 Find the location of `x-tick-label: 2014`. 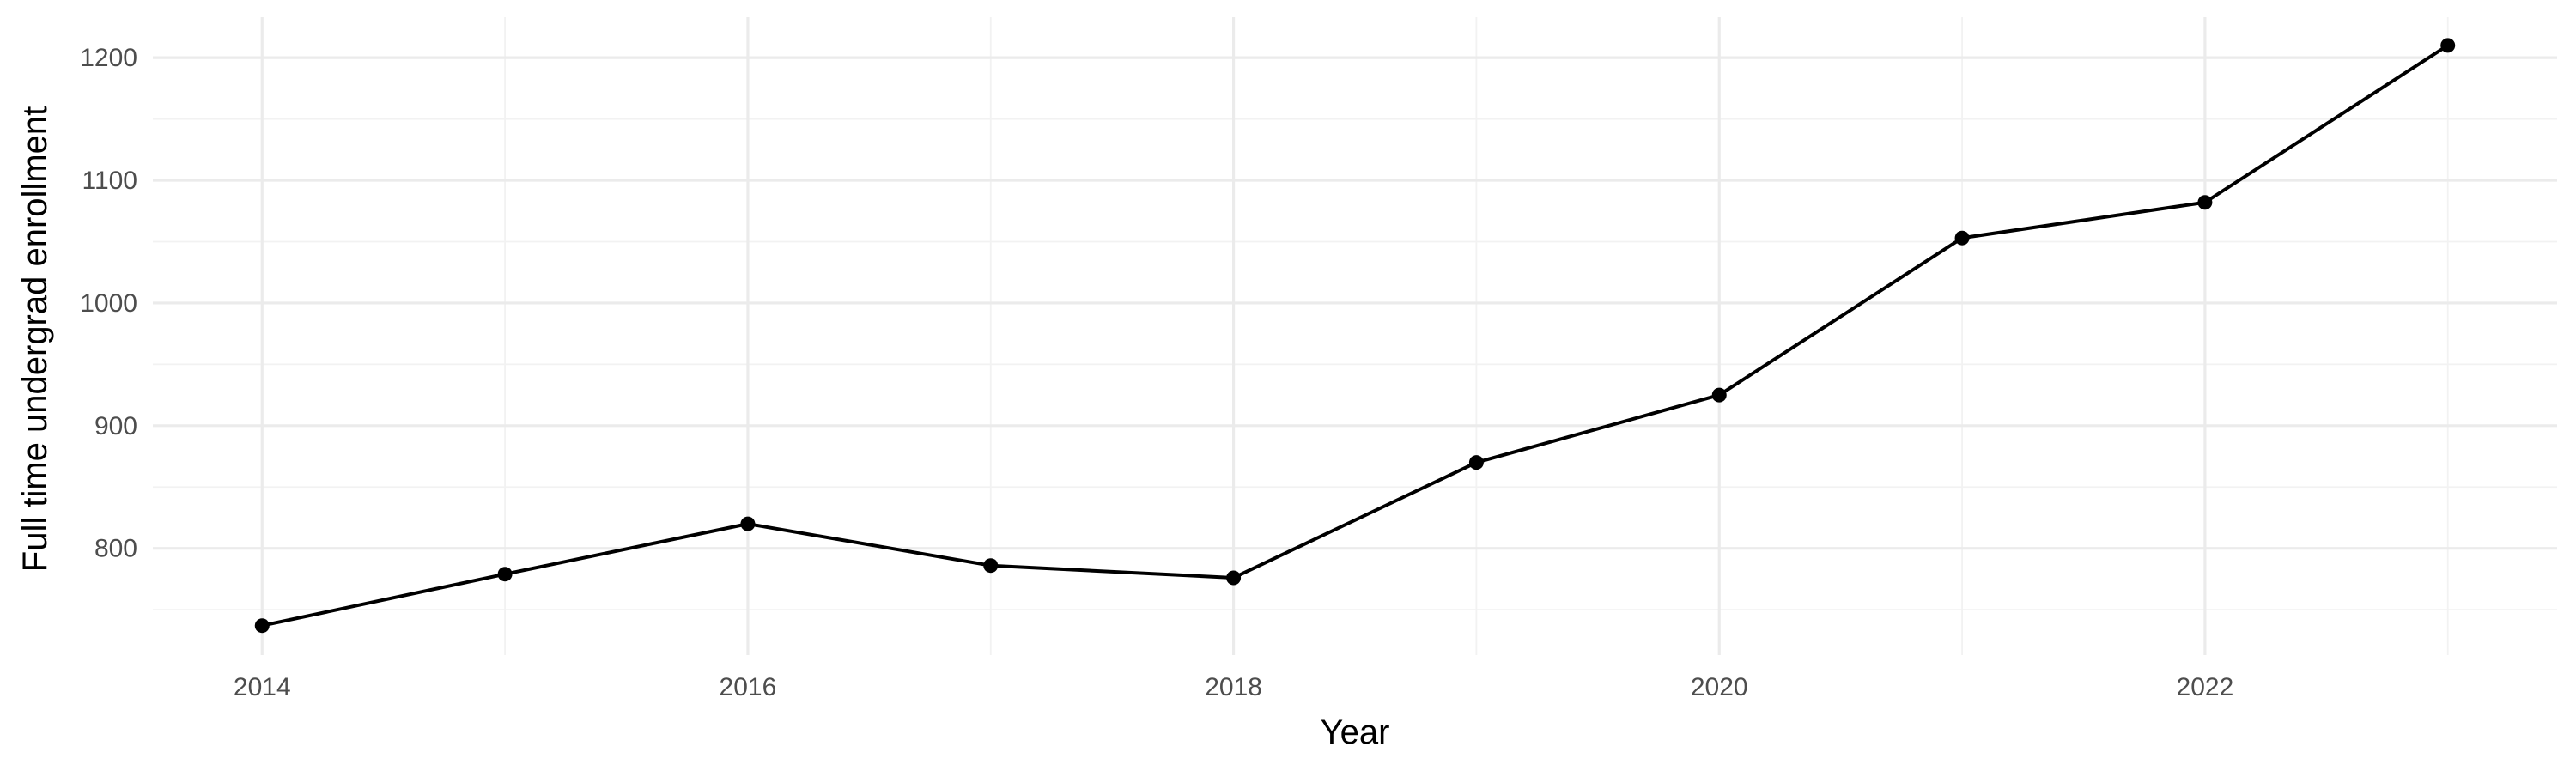

x-tick-label: 2014 is located at coordinates (262, 687).